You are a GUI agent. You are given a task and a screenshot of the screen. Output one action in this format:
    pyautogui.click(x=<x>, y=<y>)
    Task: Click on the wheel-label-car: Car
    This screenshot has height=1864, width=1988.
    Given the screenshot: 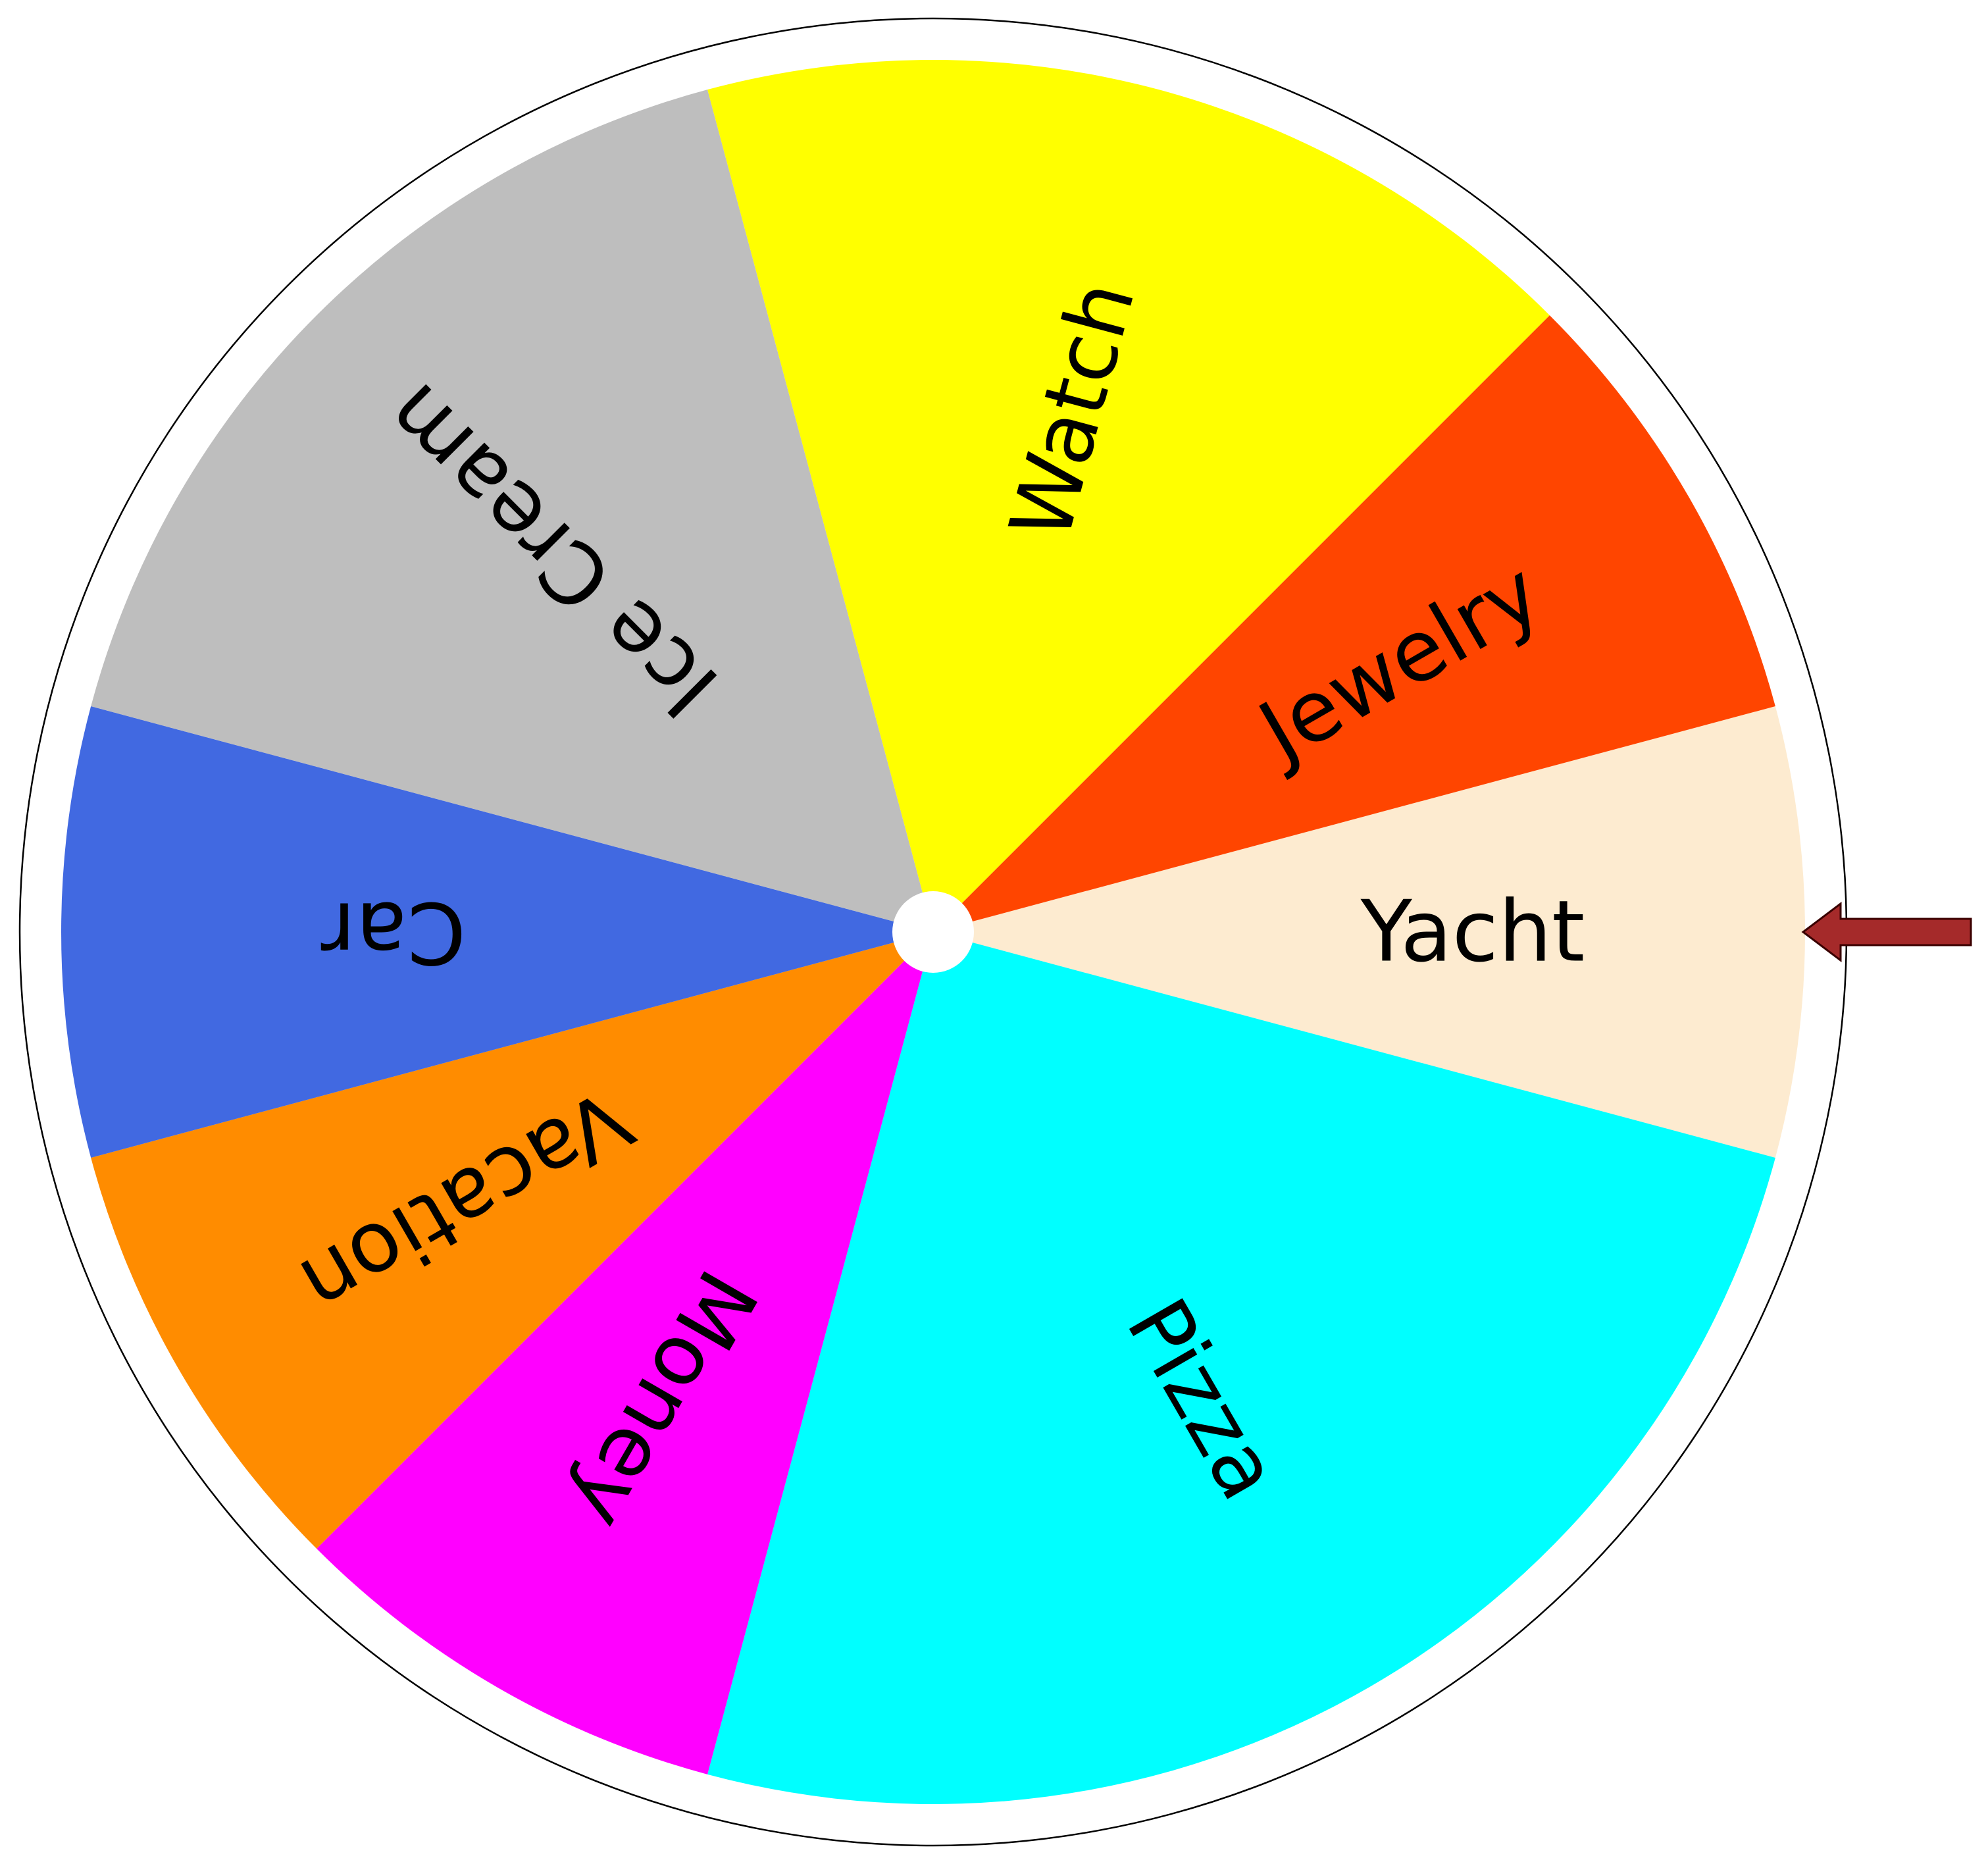 What is the action you would take?
    pyautogui.click(x=393, y=932)
    